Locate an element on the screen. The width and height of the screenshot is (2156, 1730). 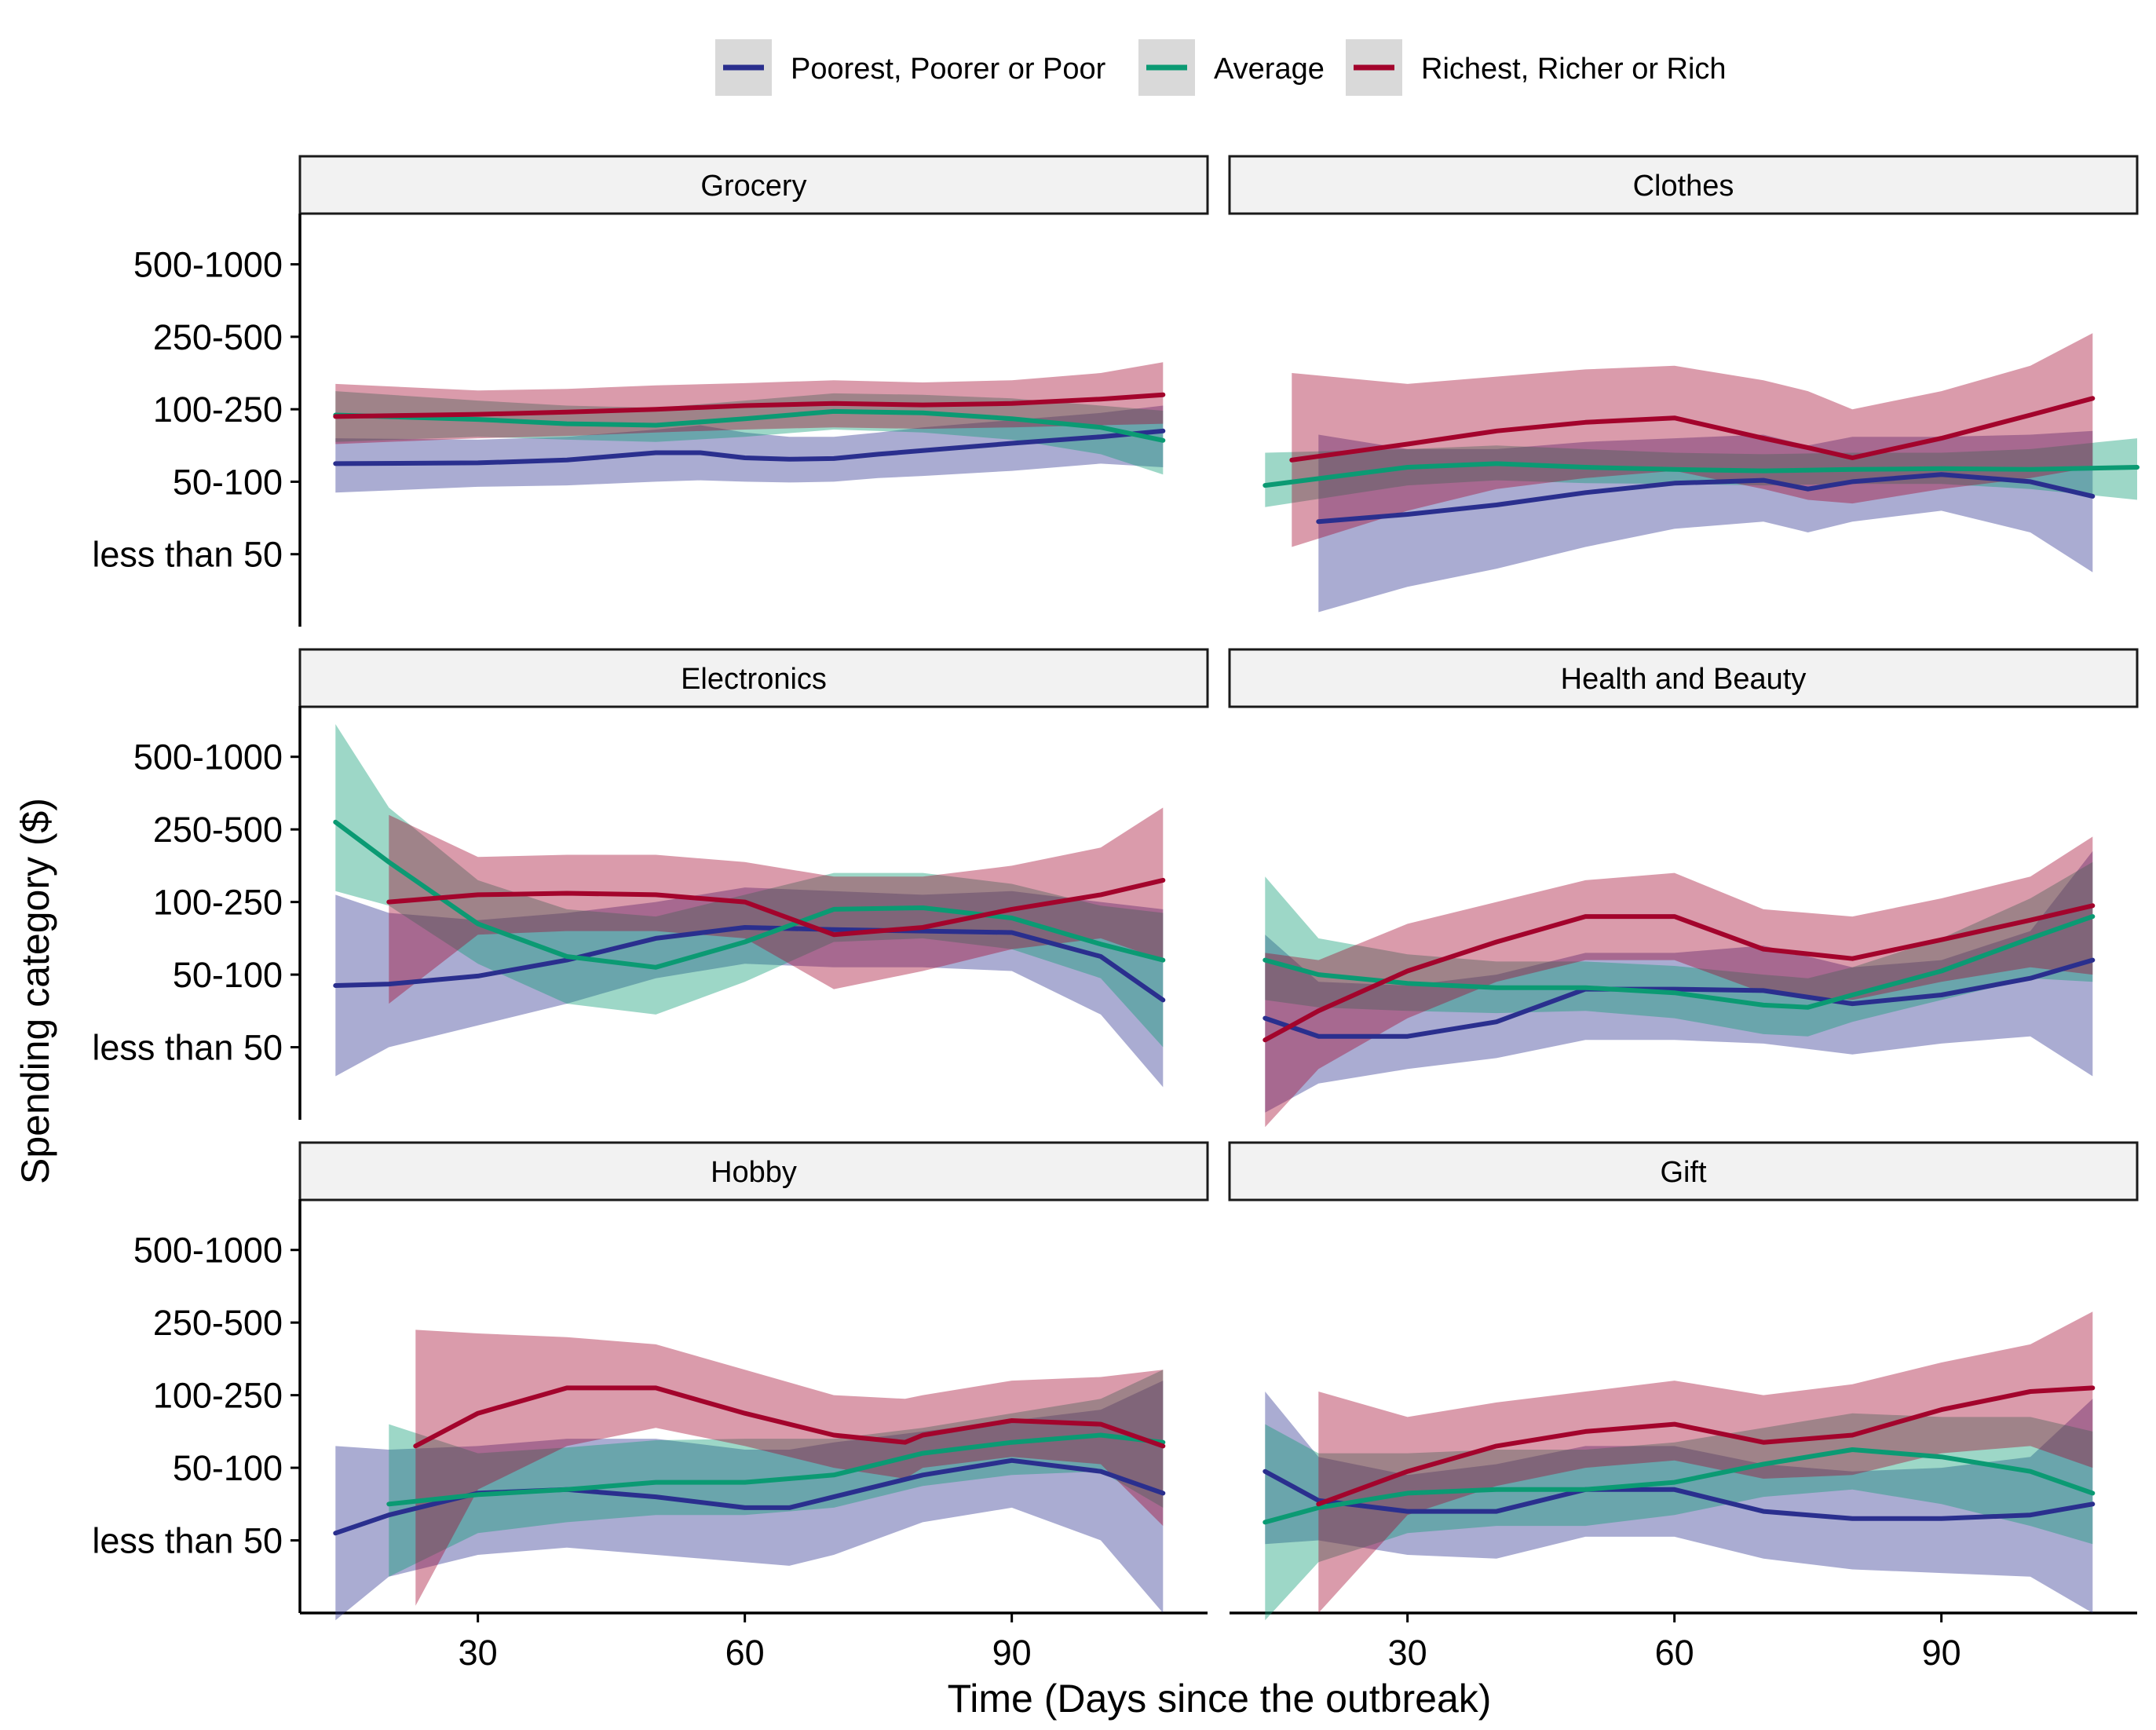
panel-title: Clothes is located at coordinates (1684, 186).